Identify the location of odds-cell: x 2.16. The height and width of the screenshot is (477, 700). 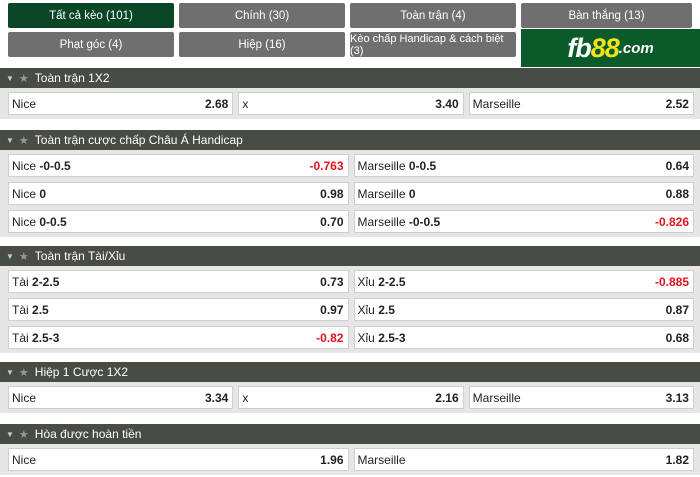
(351, 397).